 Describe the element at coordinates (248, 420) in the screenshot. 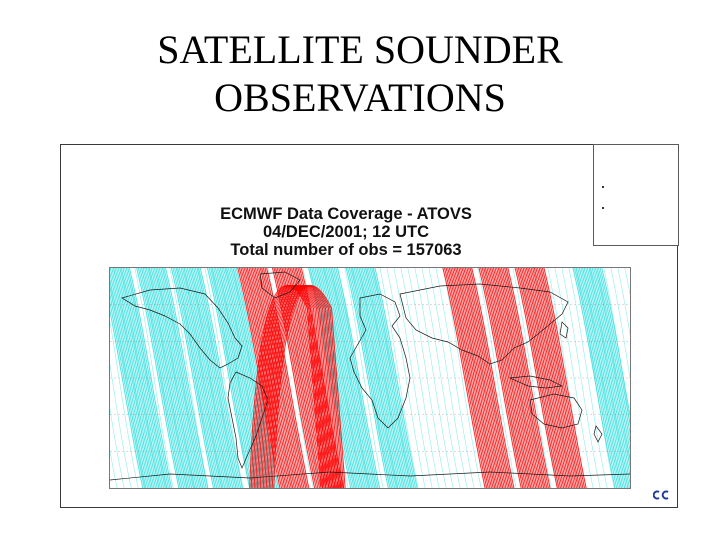

I see `coastline-south-america` at that location.